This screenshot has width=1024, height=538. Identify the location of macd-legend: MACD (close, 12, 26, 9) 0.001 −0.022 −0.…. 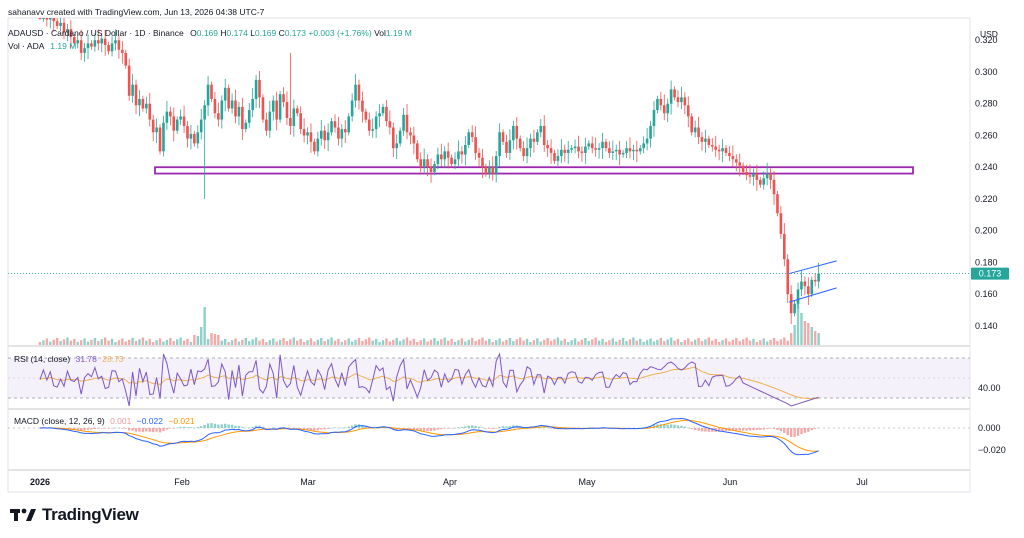
(104, 421).